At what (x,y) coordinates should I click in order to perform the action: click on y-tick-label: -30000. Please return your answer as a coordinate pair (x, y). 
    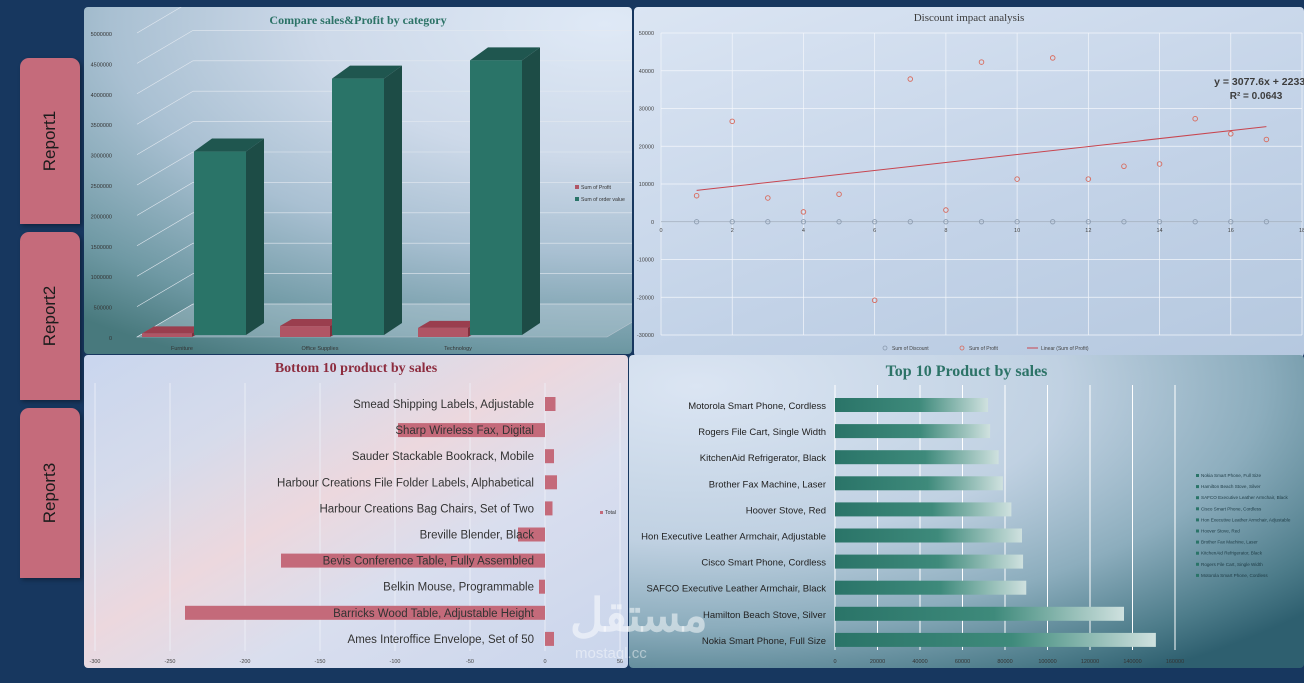
    Looking at the image, I should click on (645, 336).